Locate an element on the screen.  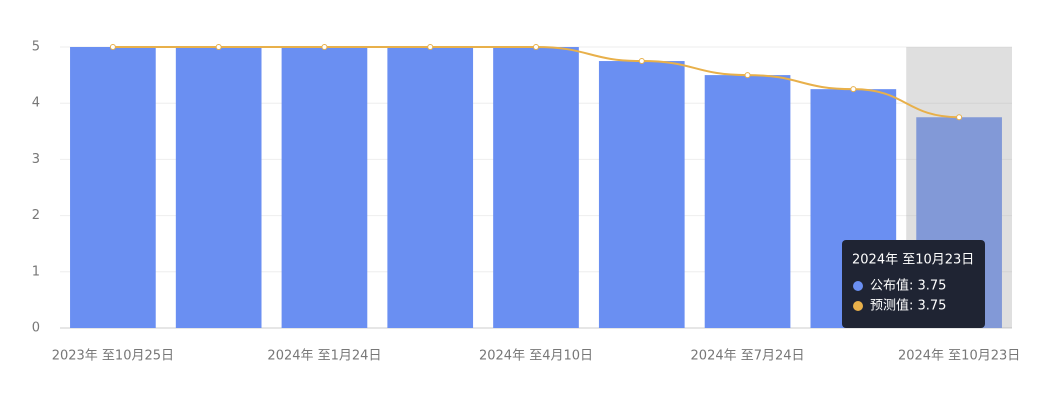
y-tick-label: 2 is located at coordinates (36, 215).